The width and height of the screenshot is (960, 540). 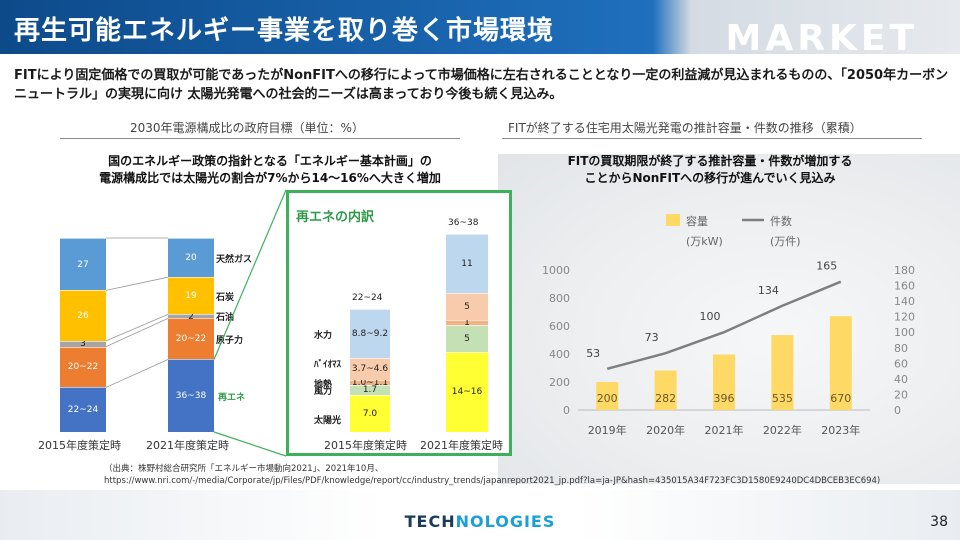 I want to click on mix-bar-segment: 26, so click(x=83, y=315).